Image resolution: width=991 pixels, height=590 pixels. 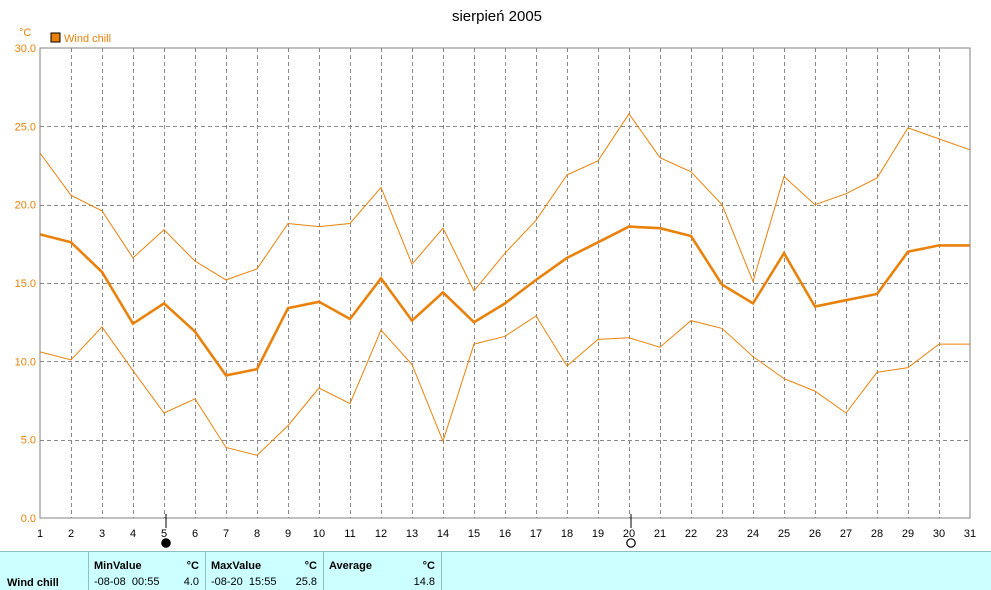 I want to click on x-tick-label: 13, so click(x=412, y=534).